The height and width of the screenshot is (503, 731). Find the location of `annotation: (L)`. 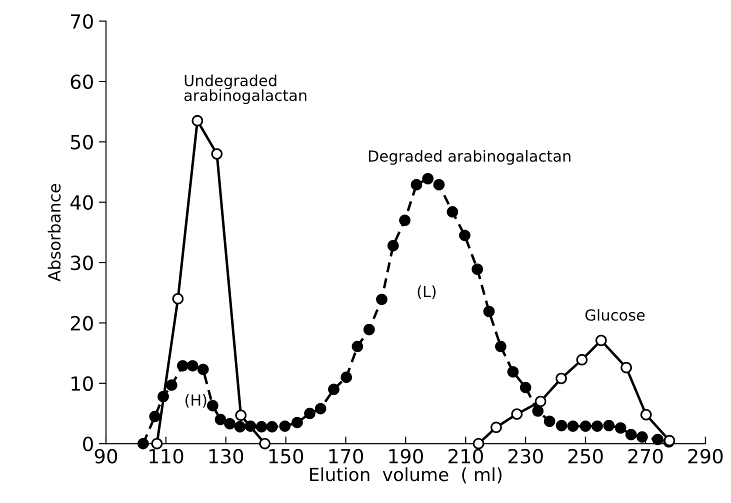

annotation: (L) is located at coordinates (427, 292).